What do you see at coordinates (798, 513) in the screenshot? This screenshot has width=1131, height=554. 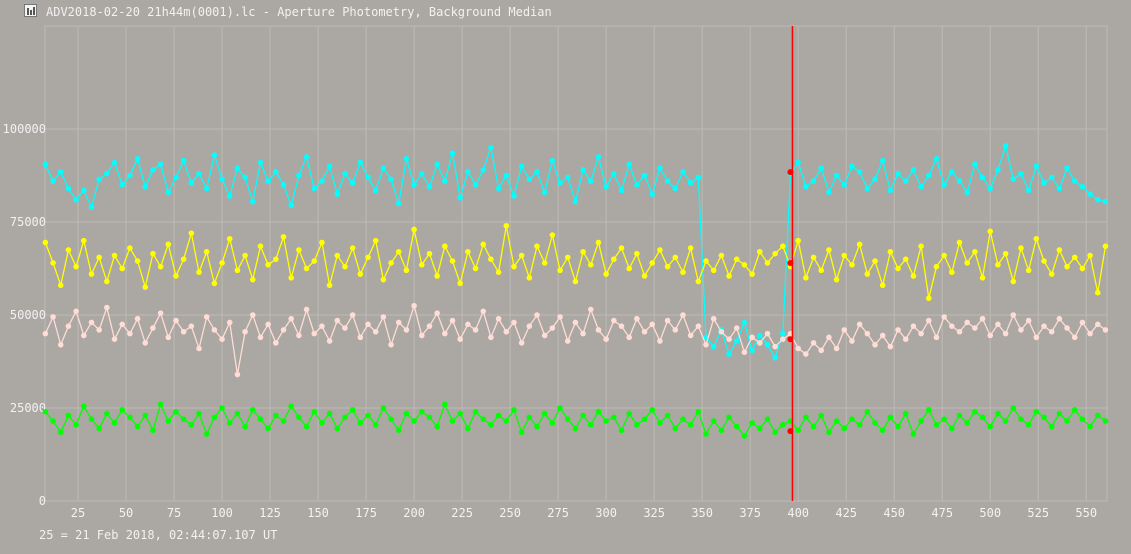 I see `x-tick-label: 400` at bounding box center [798, 513].